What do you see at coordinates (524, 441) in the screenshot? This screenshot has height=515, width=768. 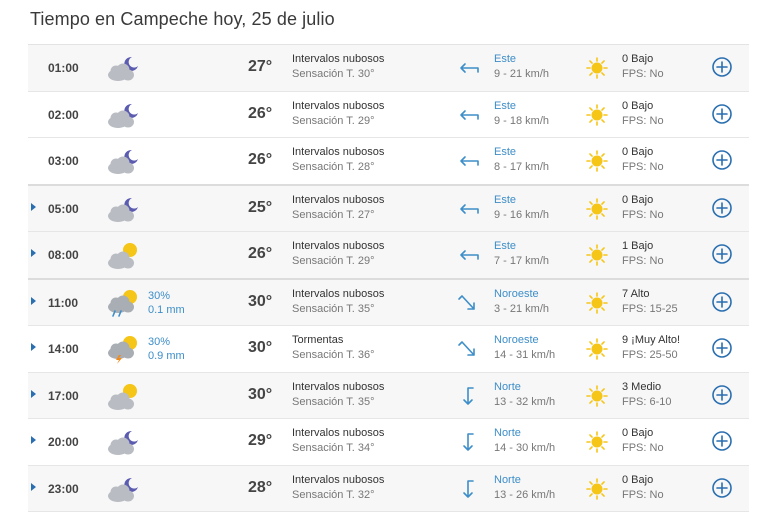 I see `wind-info: Norte 14 - 30 km/h` at bounding box center [524, 441].